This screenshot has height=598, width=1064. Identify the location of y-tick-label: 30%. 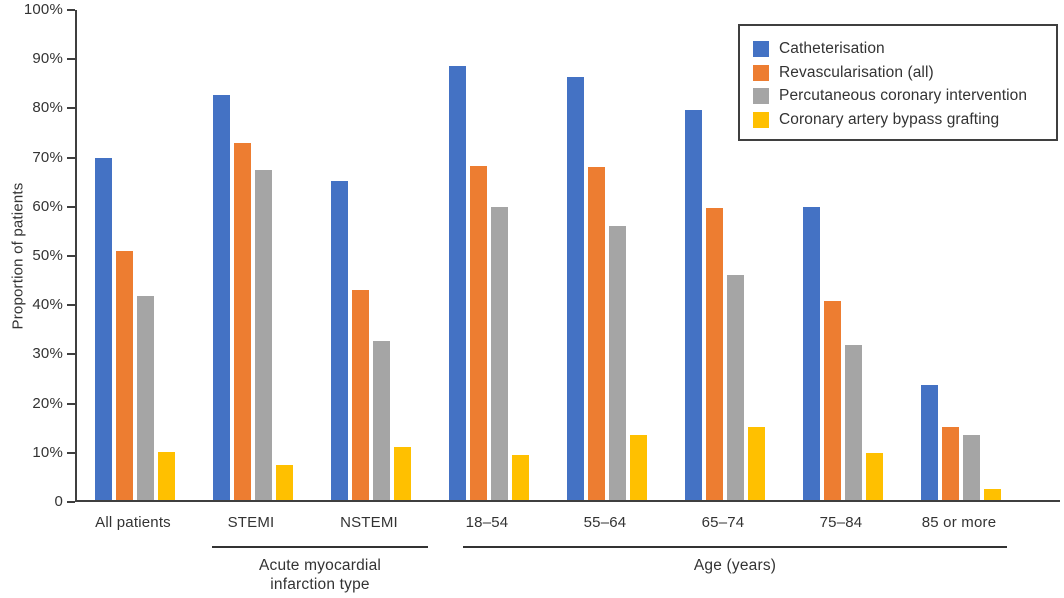
(47, 354).